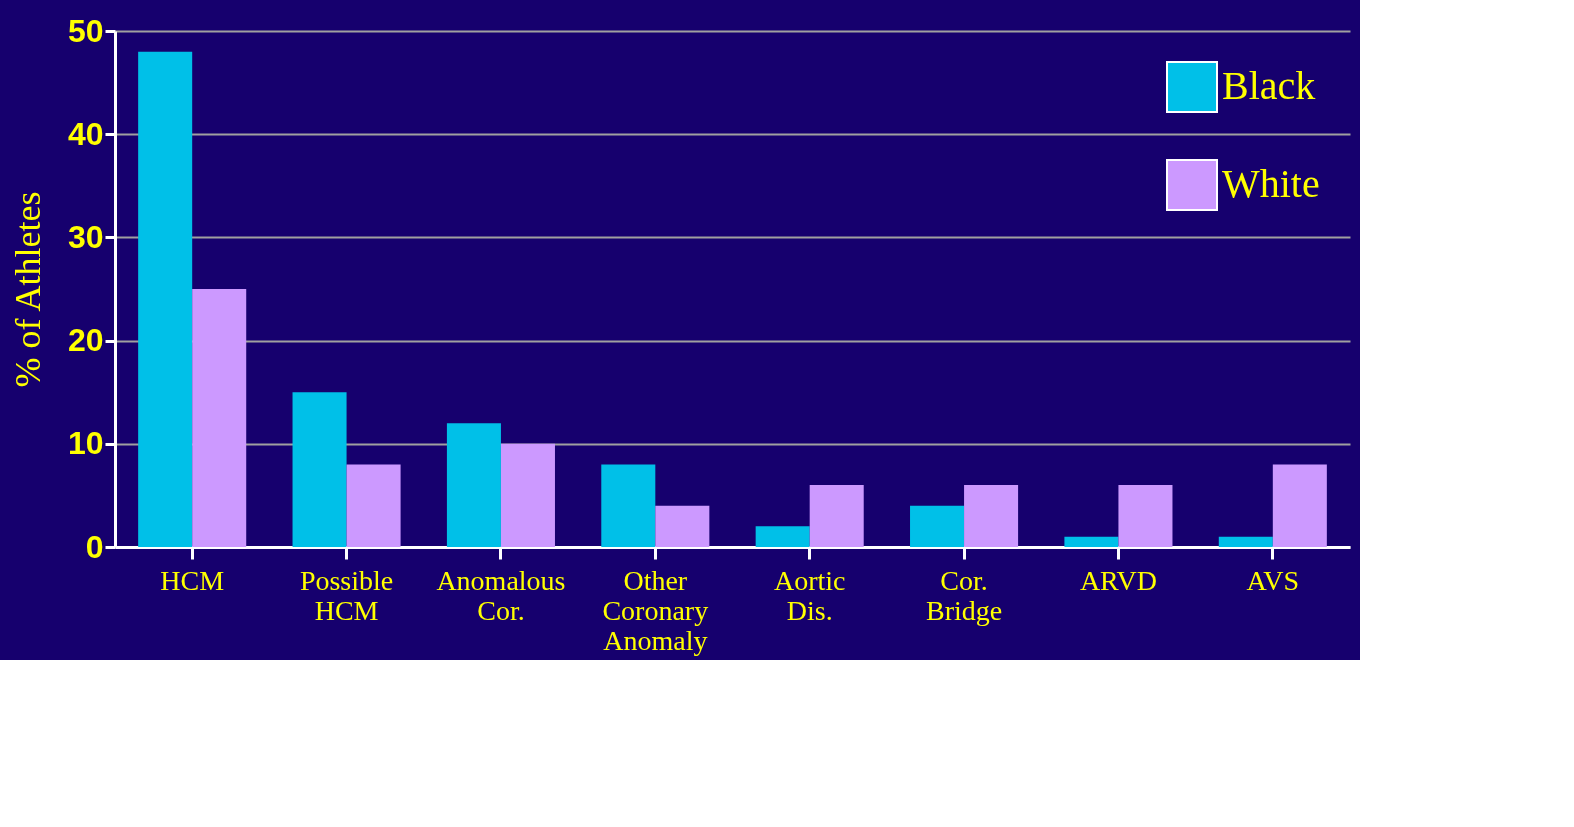  What do you see at coordinates (809, 595) in the screenshot?
I see `x-tick-label: Aortic Dis.` at bounding box center [809, 595].